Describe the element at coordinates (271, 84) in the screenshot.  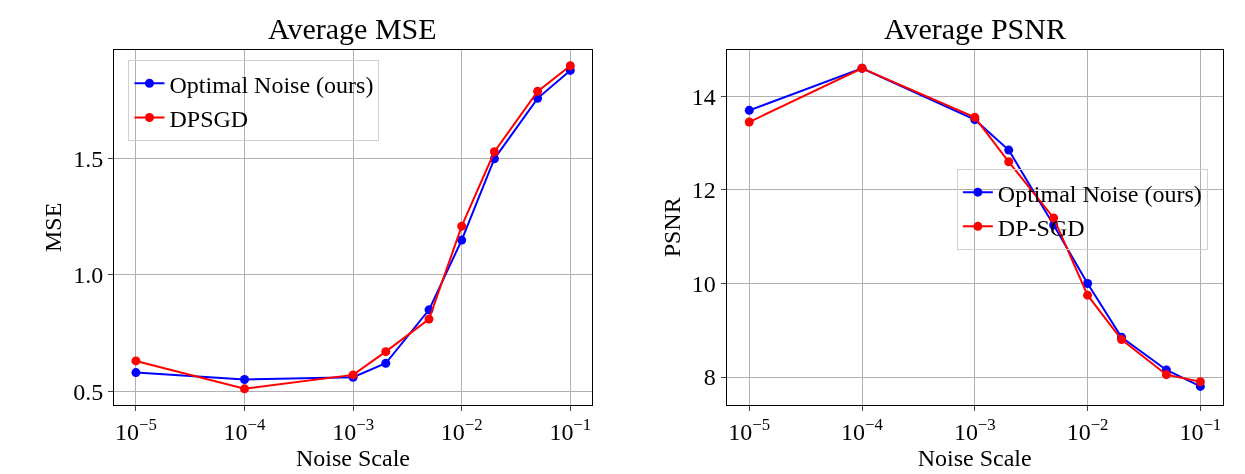
I see `legend-label: Optimal Noise (ours)` at that location.